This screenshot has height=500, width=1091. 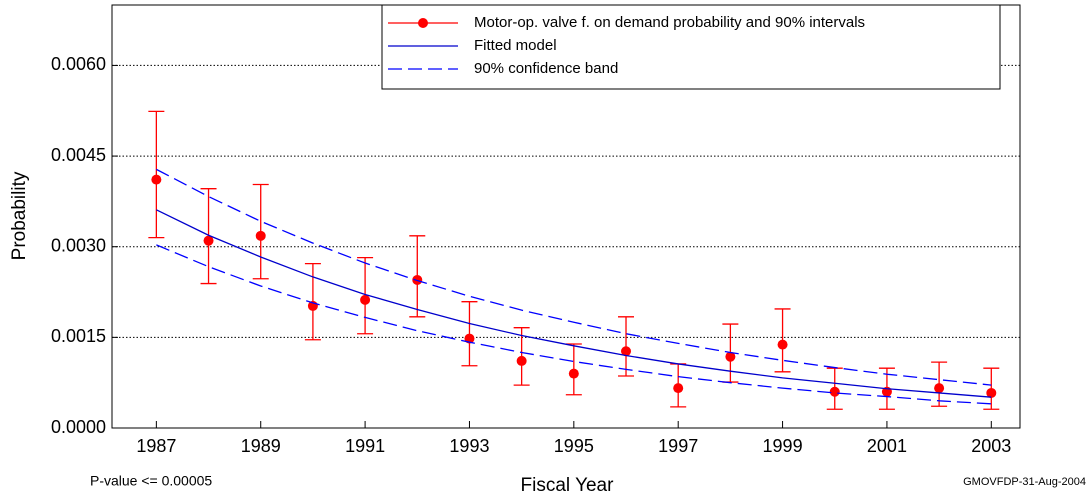 What do you see at coordinates (574, 446) in the screenshot?
I see `x-tick-label: 1995` at bounding box center [574, 446].